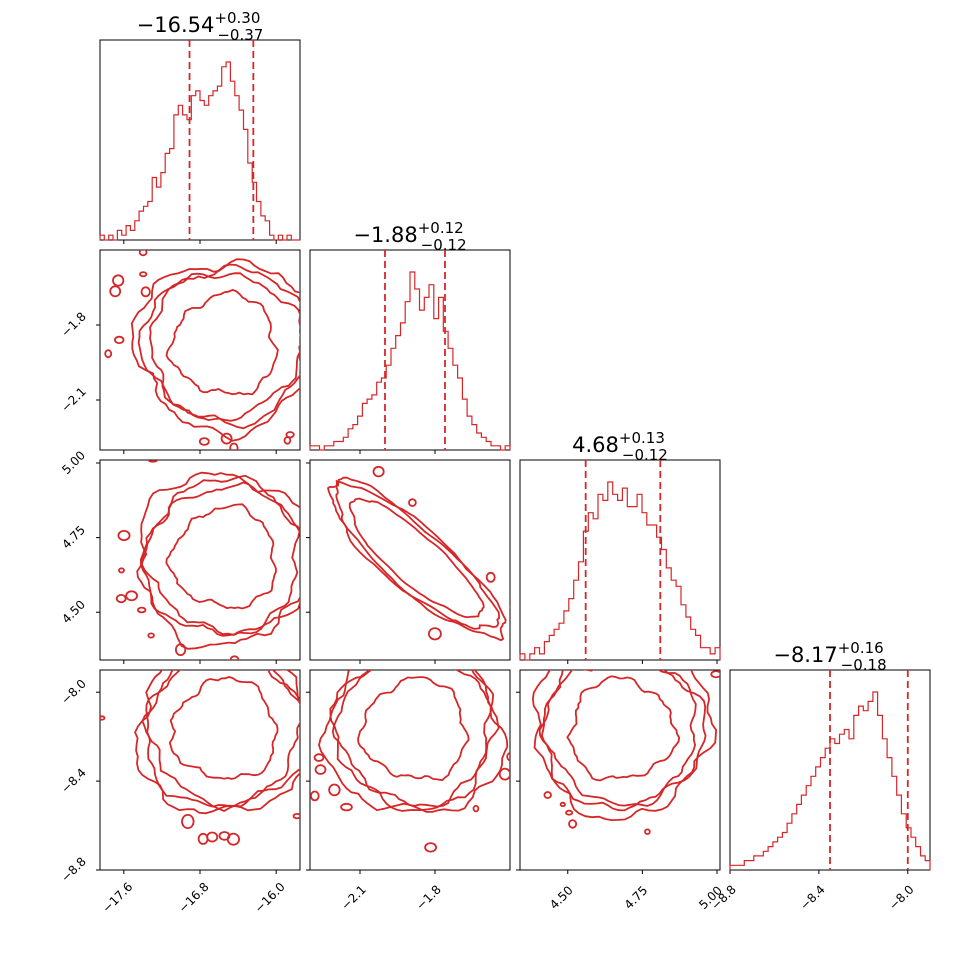  What do you see at coordinates (861, 648) in the screenshot?
I see `title-plus: +0.16` at bounding box center [861, 648].